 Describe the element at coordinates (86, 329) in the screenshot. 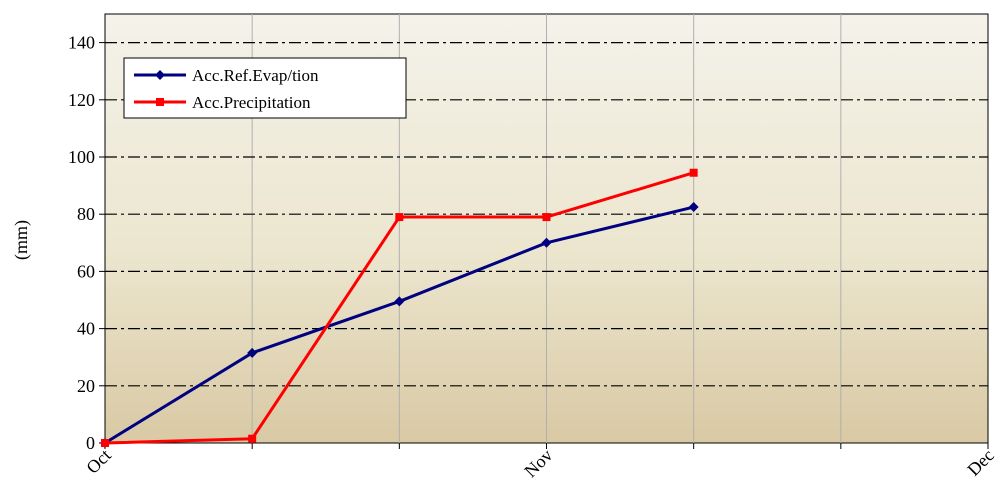

I see `y-tick-label: 40` at that location.